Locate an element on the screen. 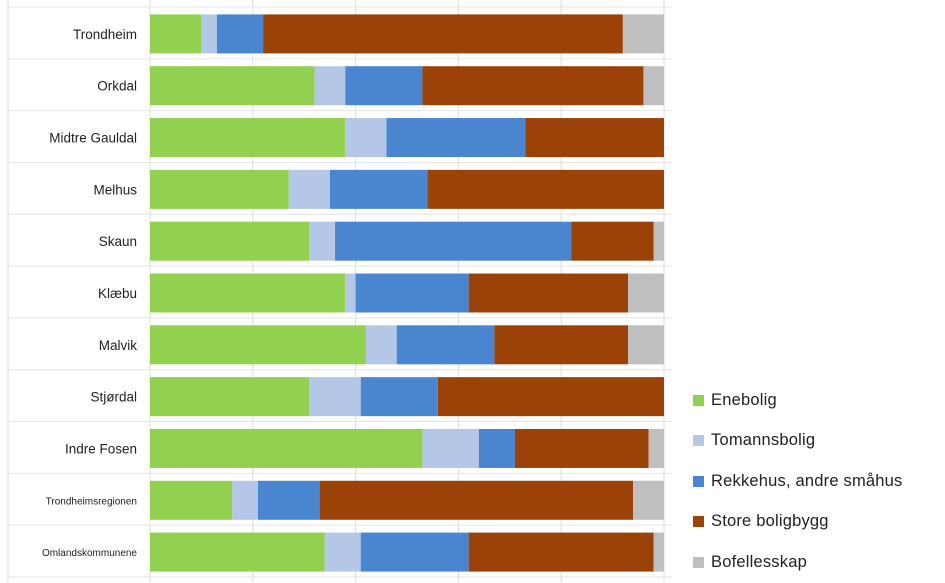 The width and height of the screenshot is (945, 583). legend-item-bofellesskap: Bofellesskap is located at coordinates (798, 562).